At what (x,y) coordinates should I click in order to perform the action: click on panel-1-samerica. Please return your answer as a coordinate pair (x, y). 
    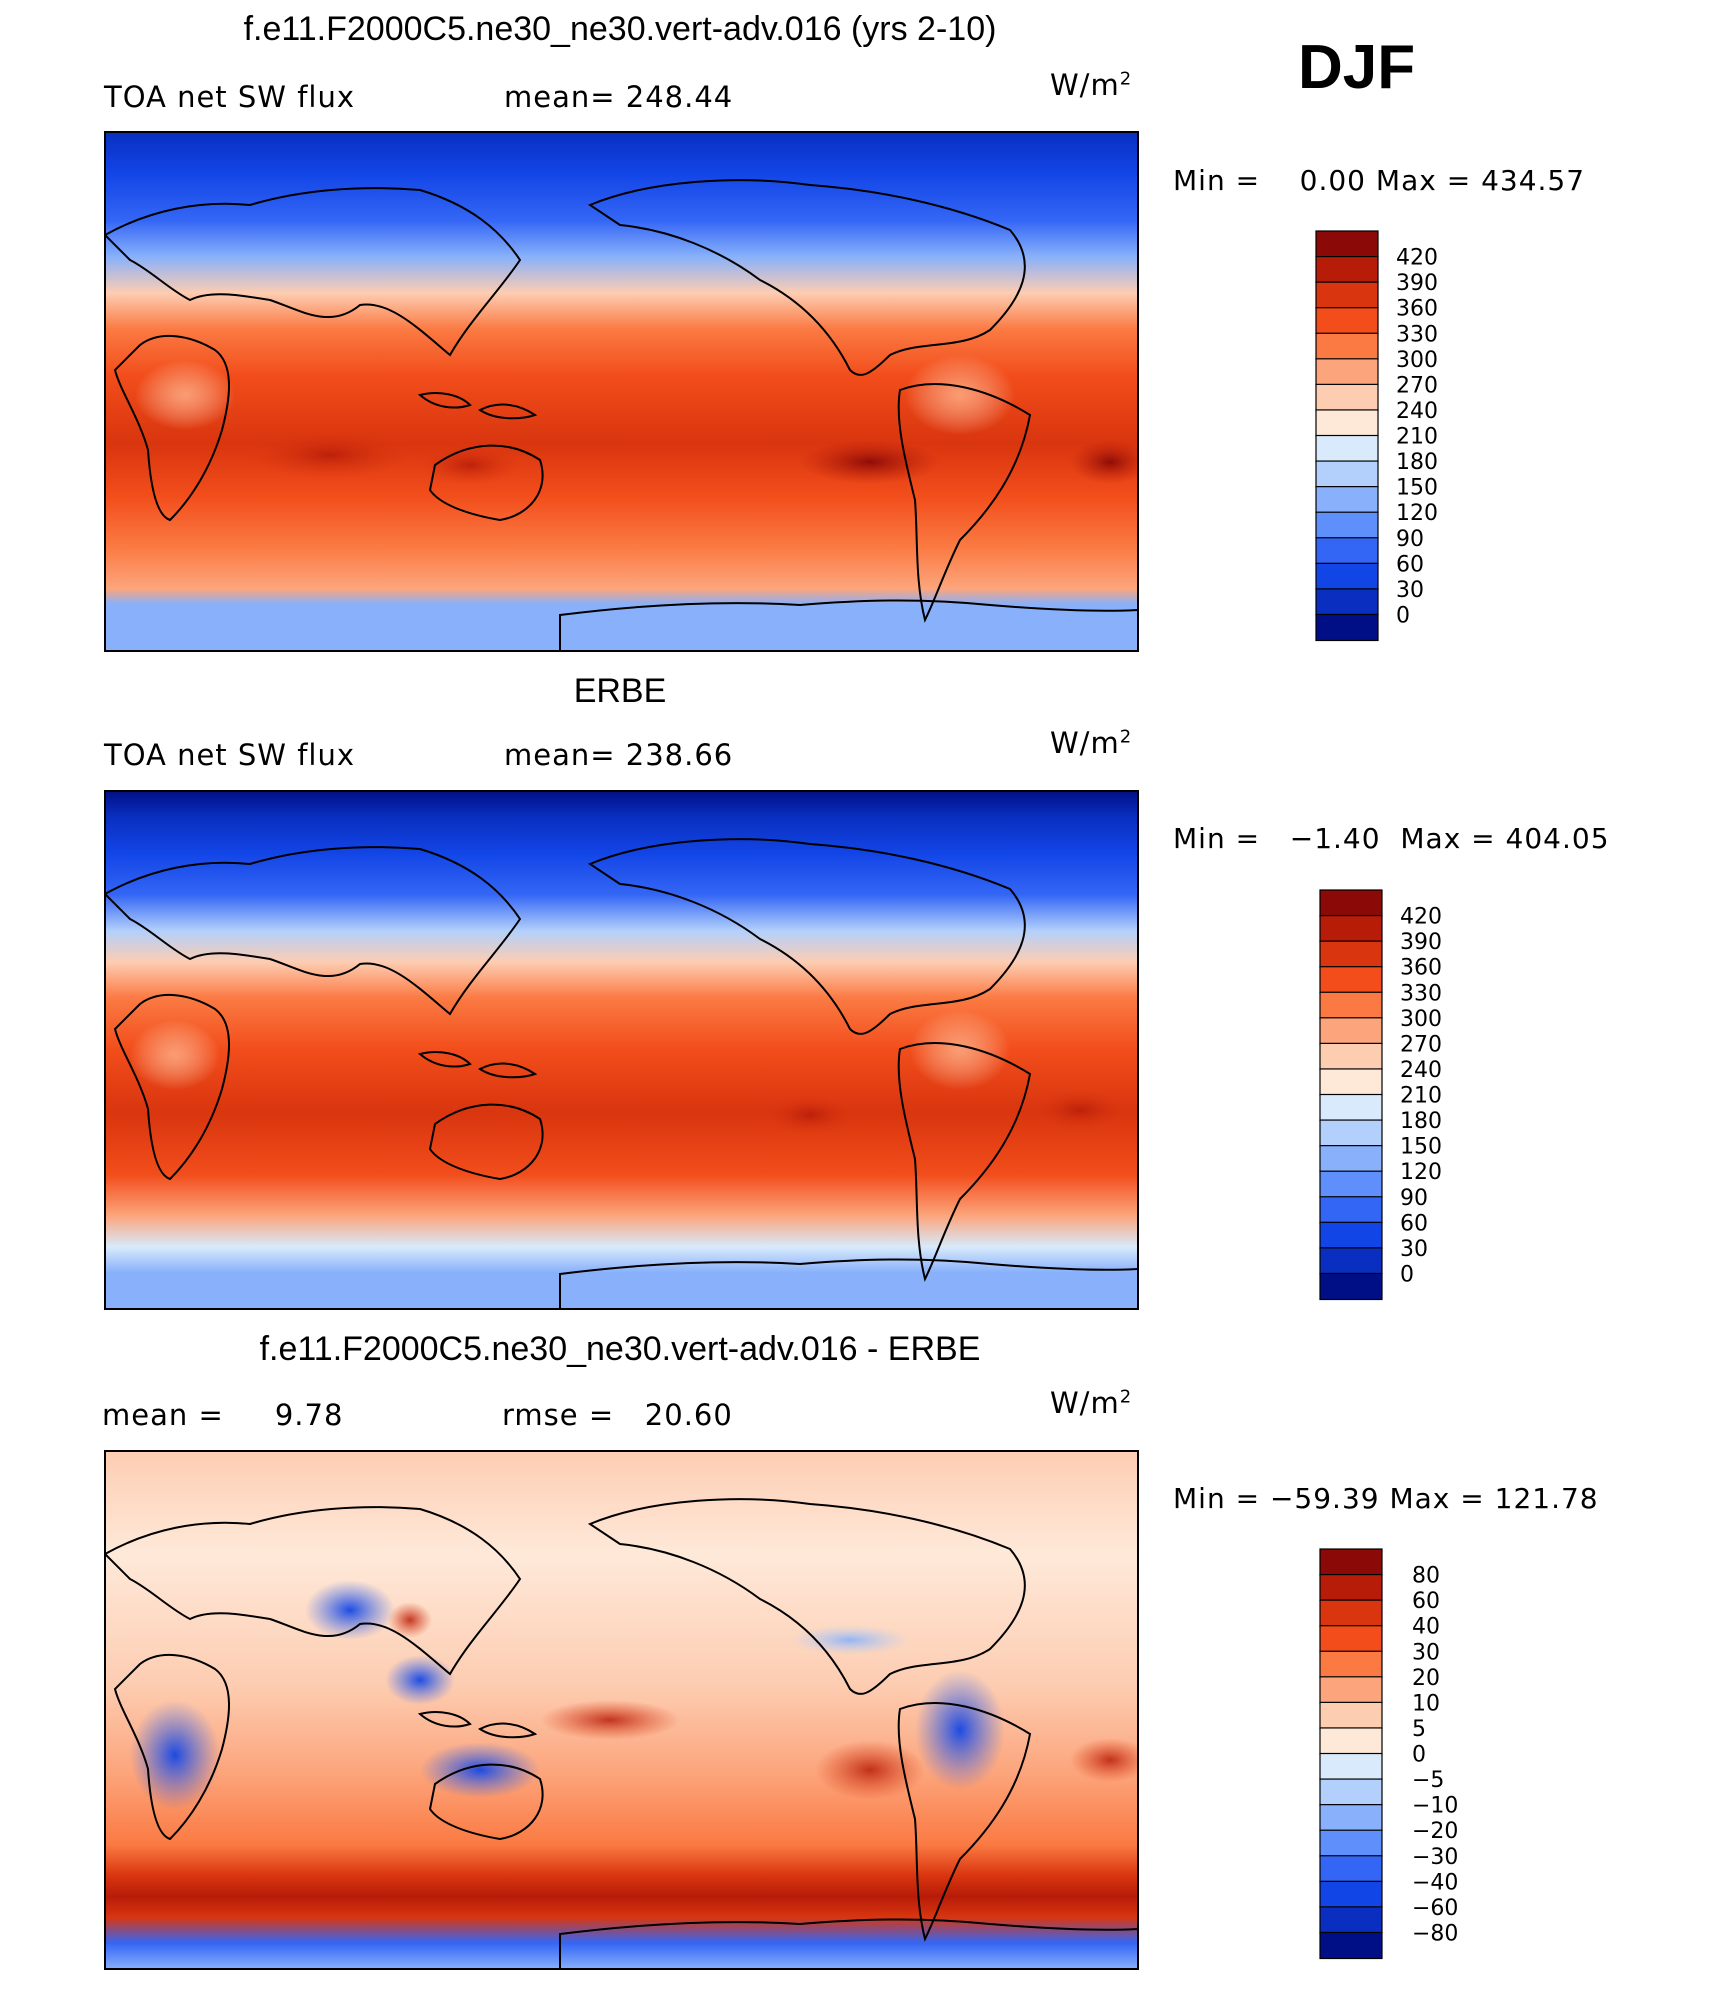
    Looking at the image, I should click on (960, 395).